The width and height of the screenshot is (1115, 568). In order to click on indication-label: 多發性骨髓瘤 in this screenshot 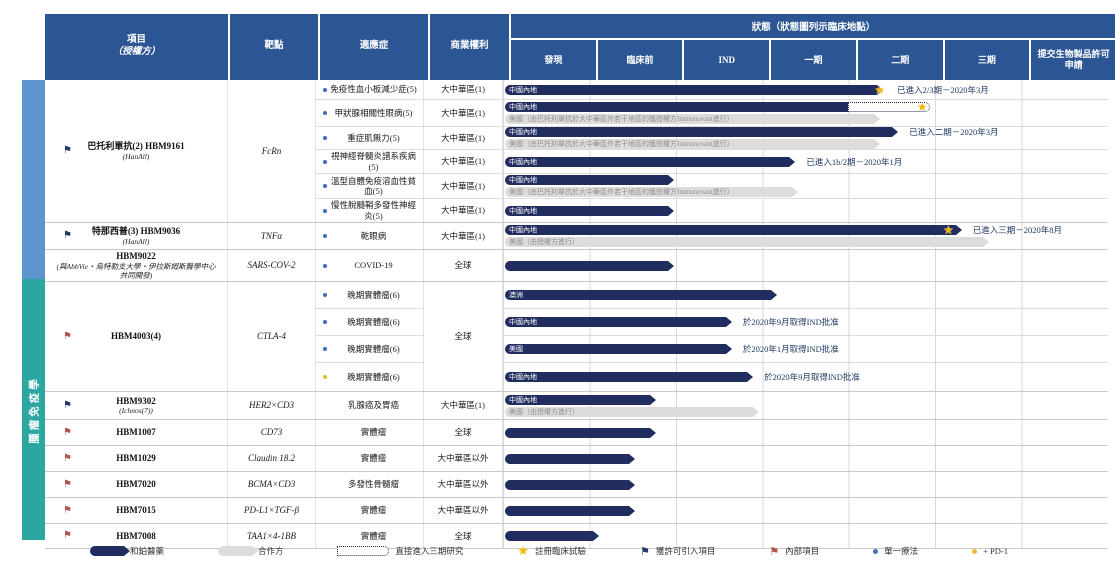, I will do `click(373, 484)`.